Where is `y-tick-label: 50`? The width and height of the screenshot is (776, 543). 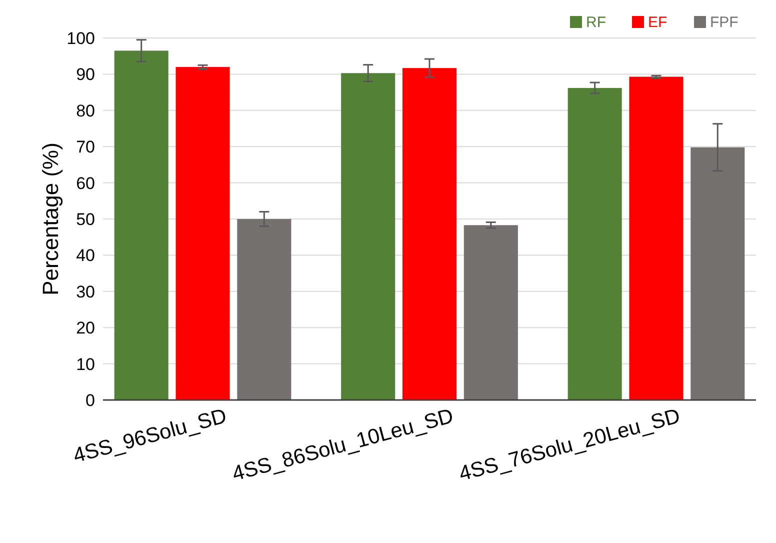 y-tick-label: 50 is located at coordinates (85, 219).